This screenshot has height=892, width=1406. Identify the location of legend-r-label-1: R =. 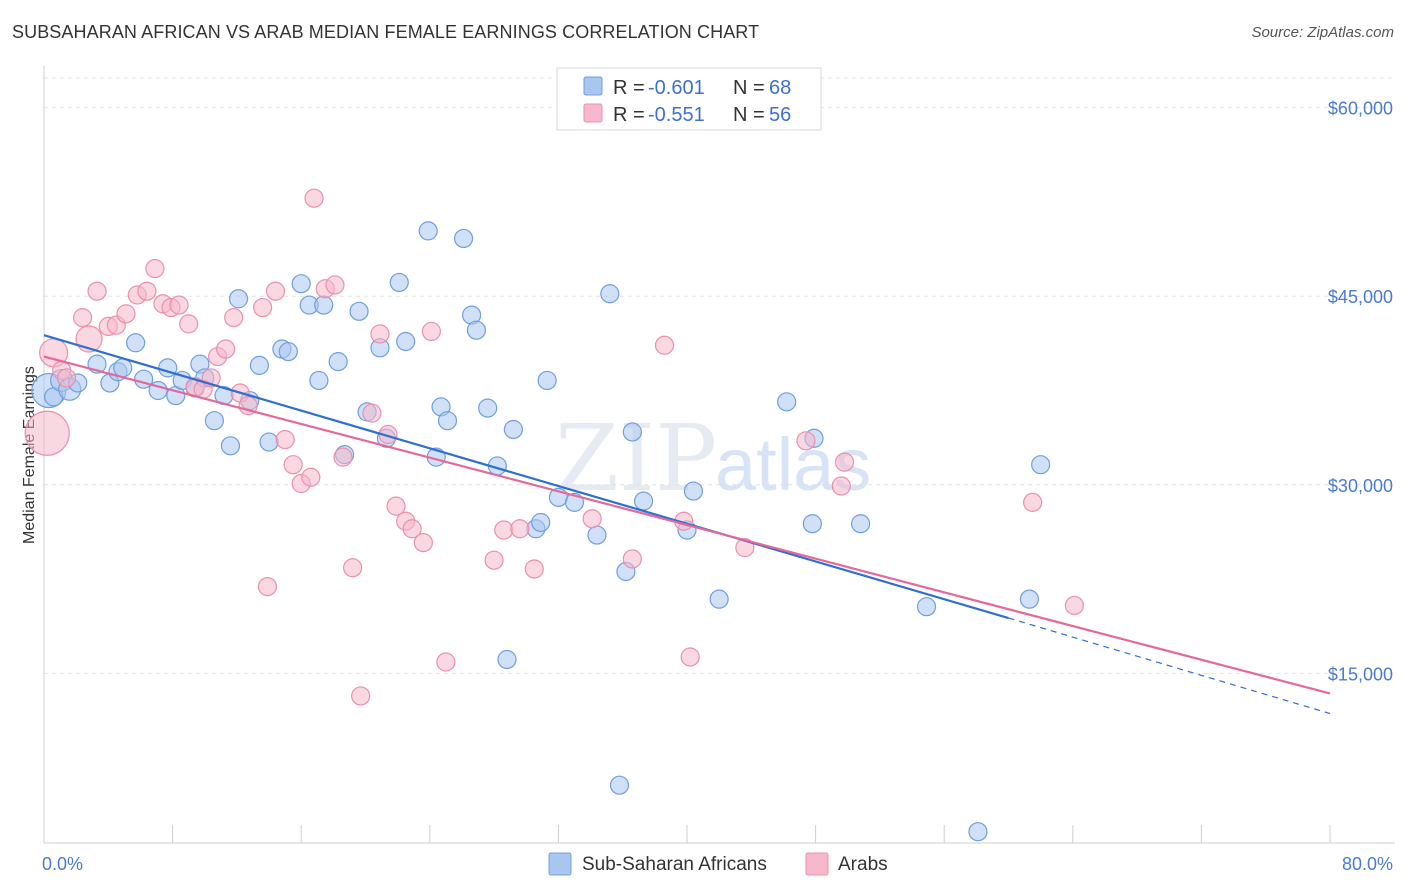
(629, 88).